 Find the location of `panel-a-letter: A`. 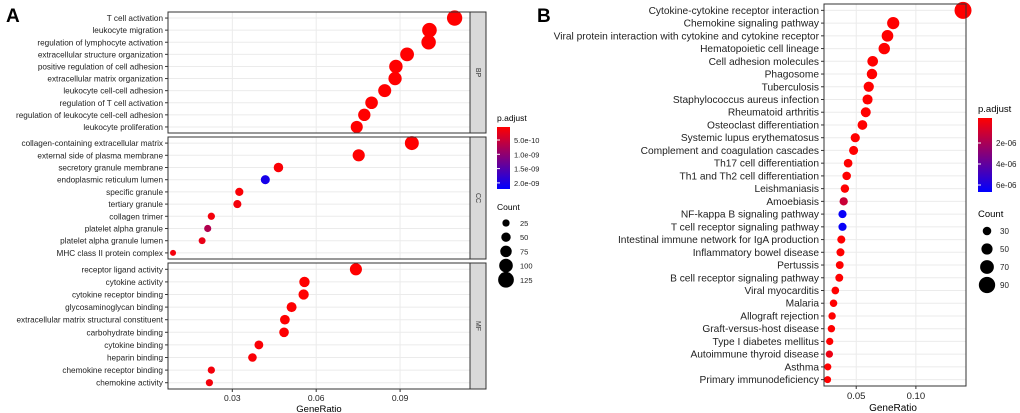

panel-a-letter: A is located at coordinates (13, 16).